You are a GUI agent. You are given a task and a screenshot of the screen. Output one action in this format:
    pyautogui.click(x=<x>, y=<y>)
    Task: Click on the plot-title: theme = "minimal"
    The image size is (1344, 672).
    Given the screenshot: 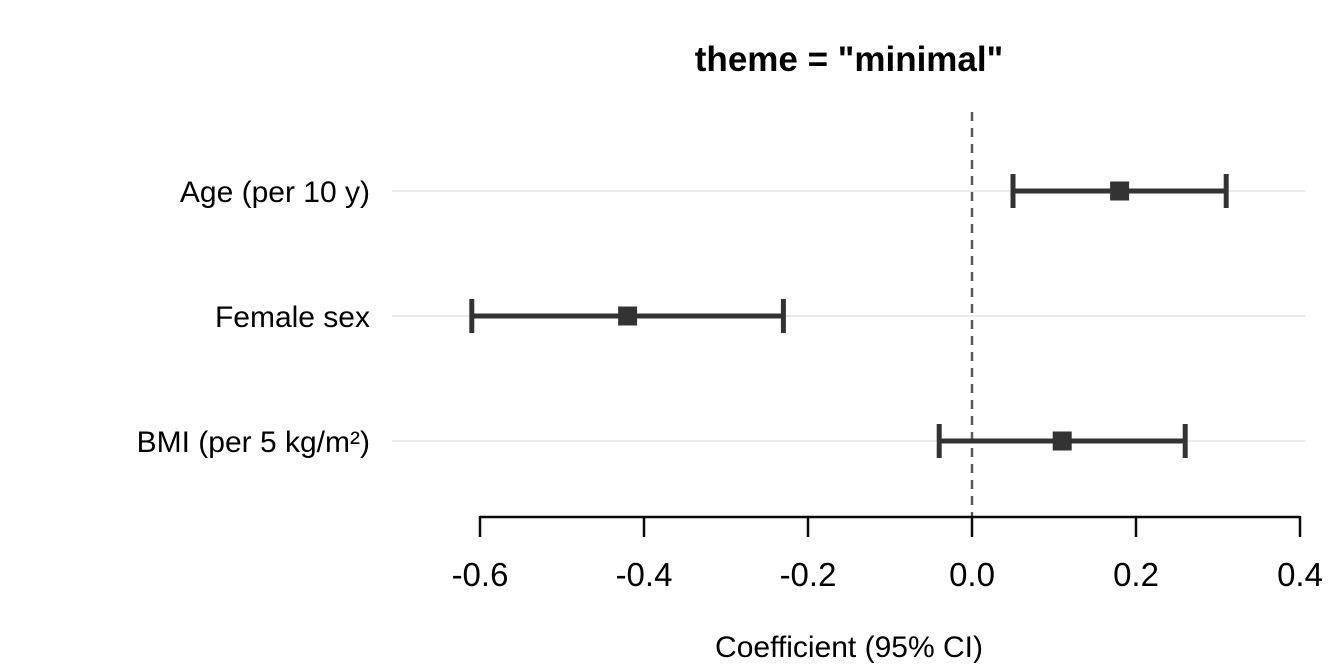 What is the action you would take?
    pyautogui.click(x=849, y=59)
    